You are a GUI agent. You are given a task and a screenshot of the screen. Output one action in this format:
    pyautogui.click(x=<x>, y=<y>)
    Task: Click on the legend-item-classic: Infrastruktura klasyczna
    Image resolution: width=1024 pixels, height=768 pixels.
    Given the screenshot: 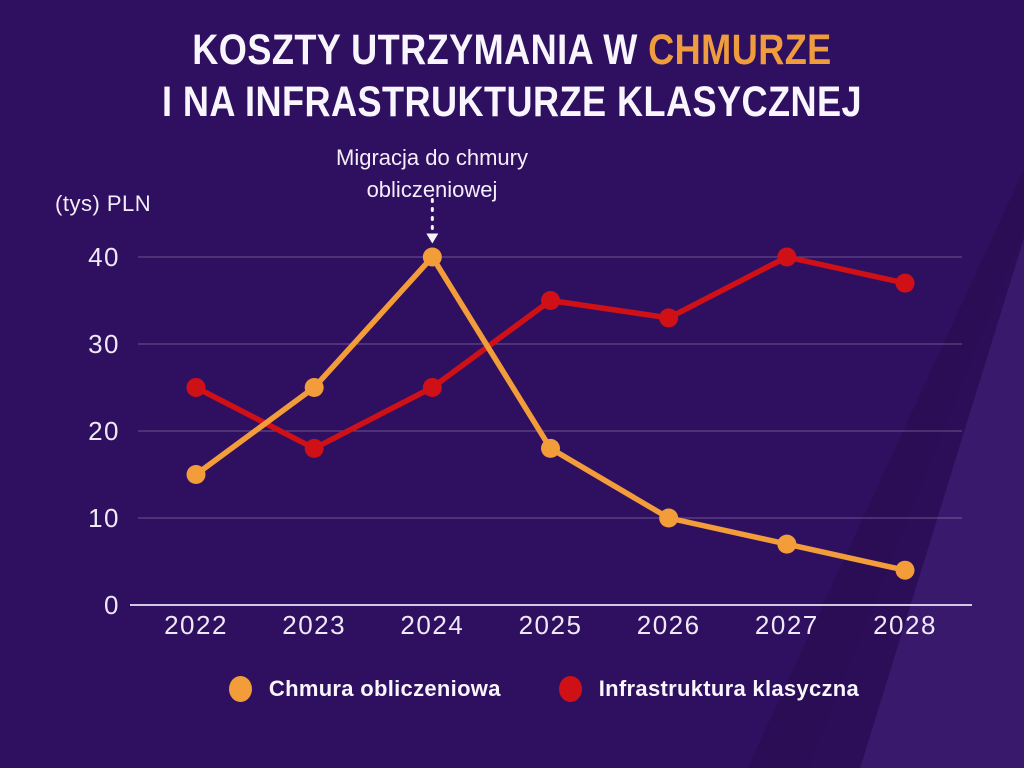 What is the action you would take?
    pyautogui.click(x=709, y=689)
    